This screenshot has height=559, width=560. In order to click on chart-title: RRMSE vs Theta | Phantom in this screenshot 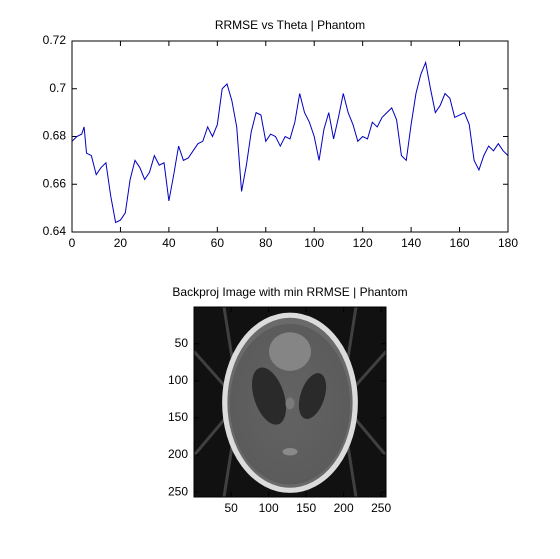, I will do `click(290, 25)`.